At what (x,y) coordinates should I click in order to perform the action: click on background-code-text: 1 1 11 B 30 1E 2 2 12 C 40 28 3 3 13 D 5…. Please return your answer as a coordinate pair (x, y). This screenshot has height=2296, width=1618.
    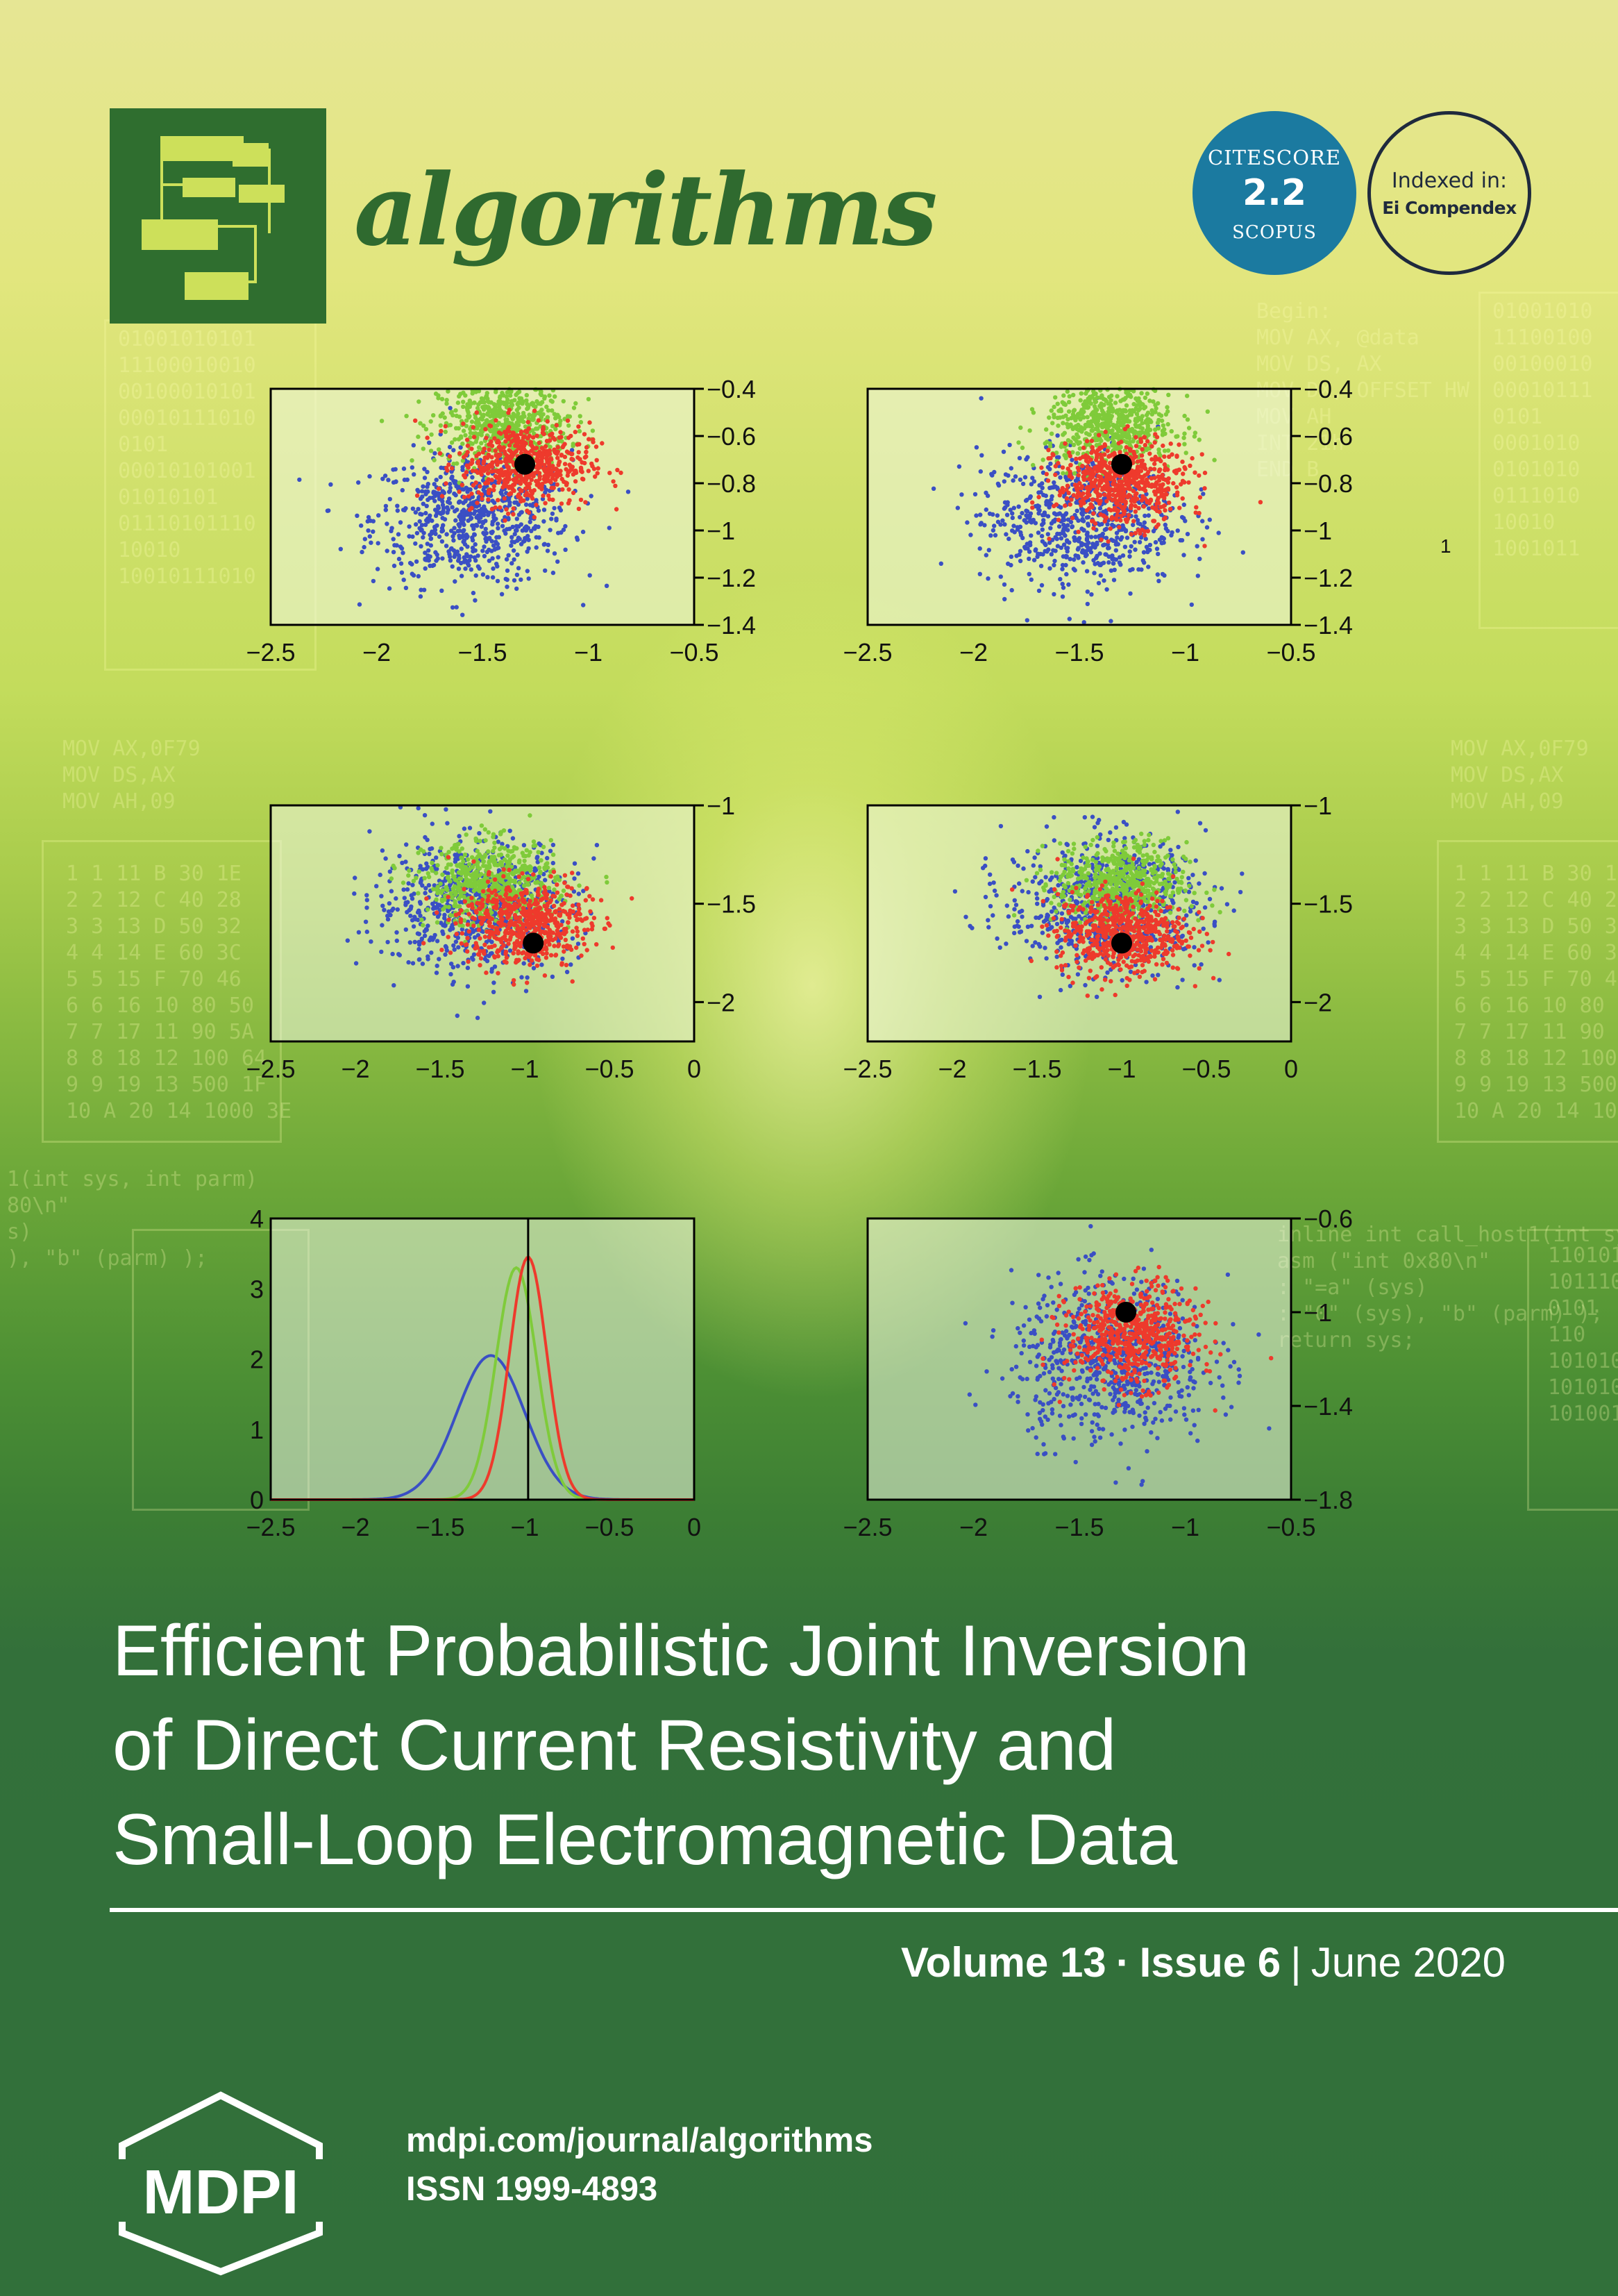
    Looking at the image, I should click on (1536, 992).